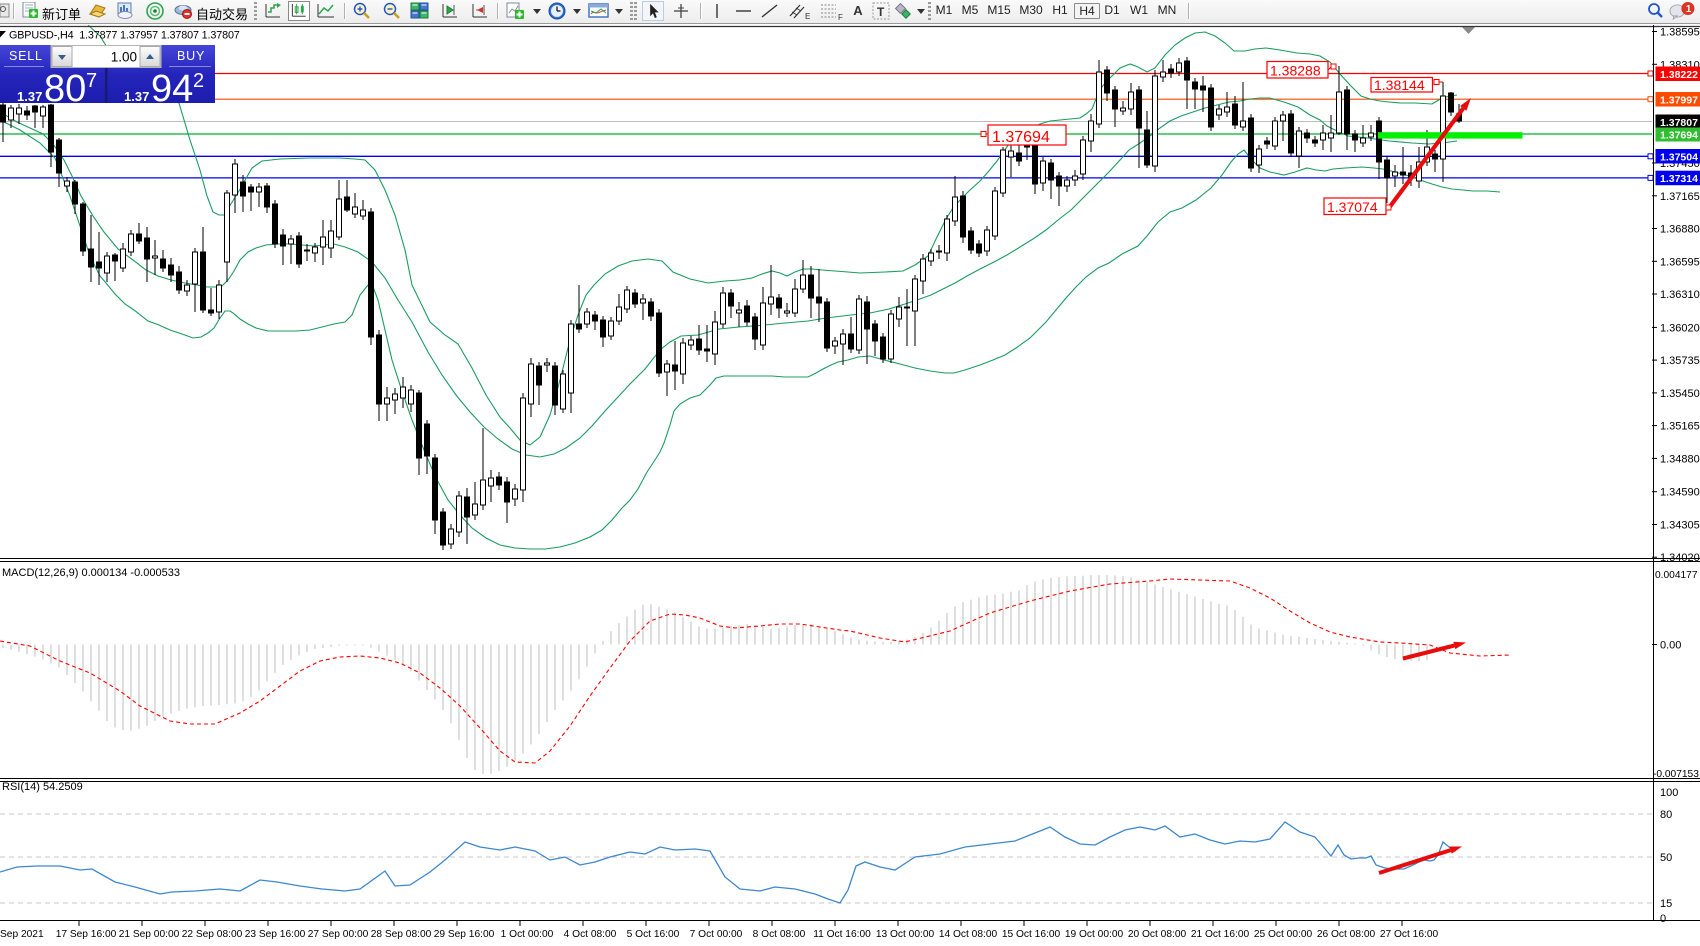 The width and height of the screenshot is (1700, 946). What do you see at coordinates (464, 934) in the screenshot?
I see `svg-text: 29 Sep 16:00` at bounding box center [464, 934].